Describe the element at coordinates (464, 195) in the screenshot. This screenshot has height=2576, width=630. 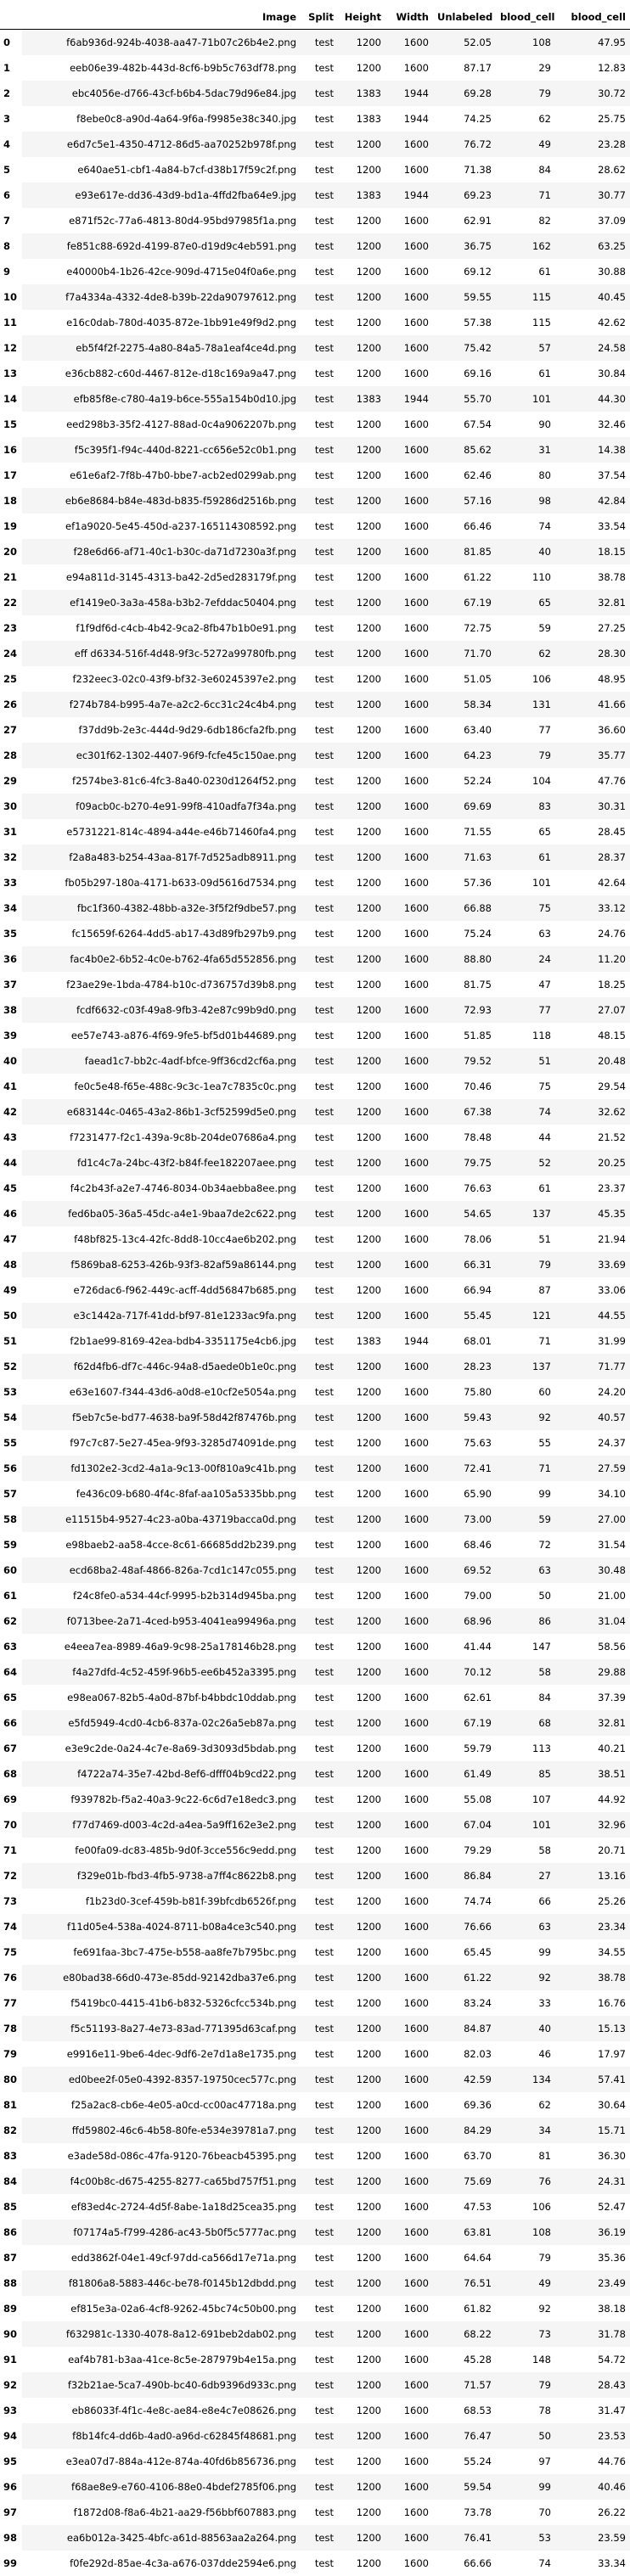
I see `unlabeled-cell: 69.23` at that location.